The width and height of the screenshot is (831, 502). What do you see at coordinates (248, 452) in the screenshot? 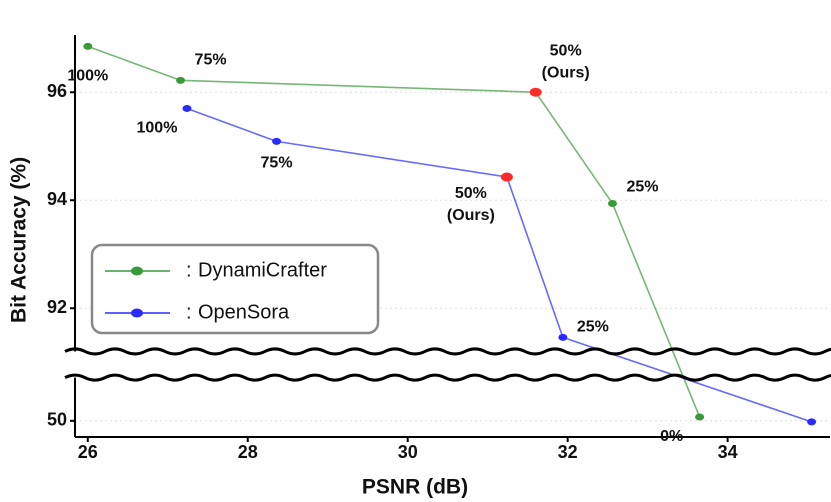
I see `x-tick-label: 28` at bounding box center [248, 452].